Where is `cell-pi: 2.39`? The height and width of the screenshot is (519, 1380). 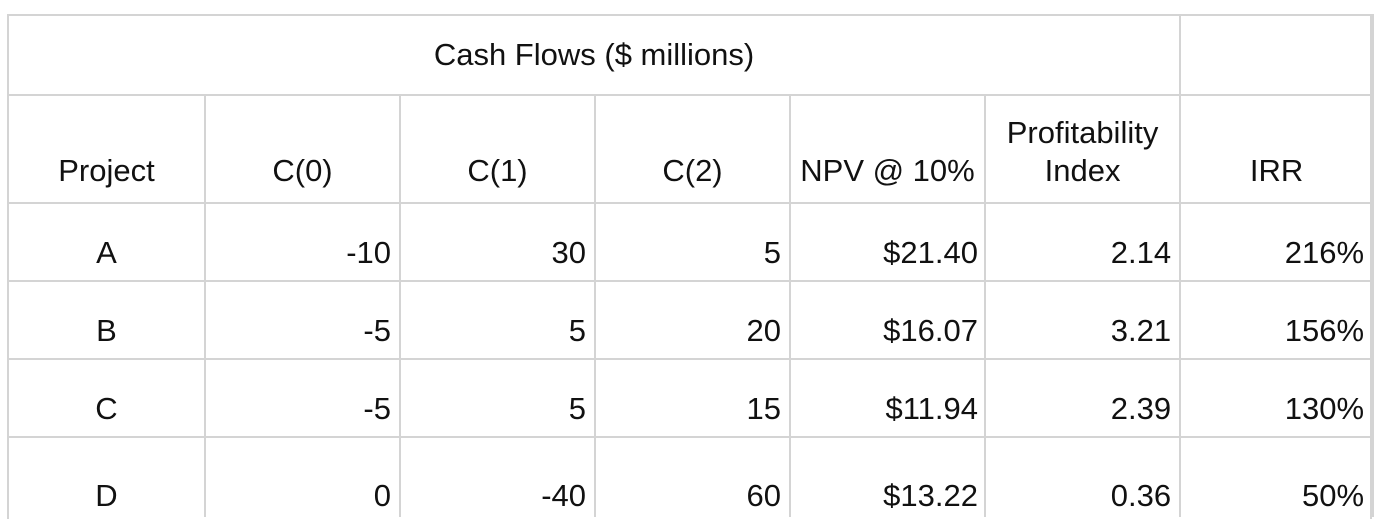 cell-pi: 2.39 is located at coordinates (1082, 398).